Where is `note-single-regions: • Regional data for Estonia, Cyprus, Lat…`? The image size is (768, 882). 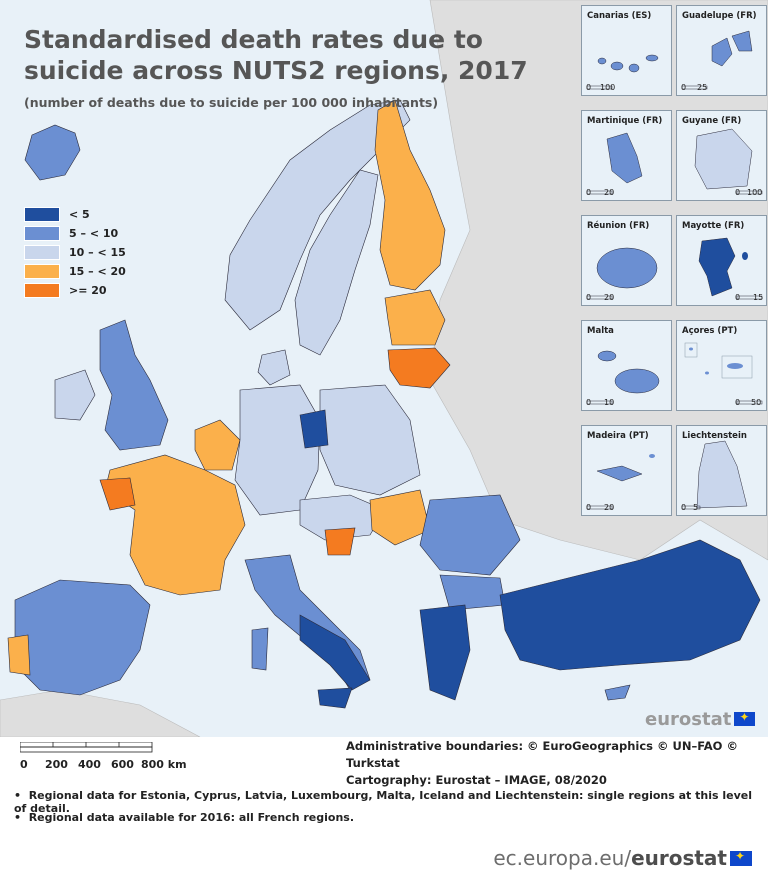 note-single-regions: • Regional data for Estonia, Cyprus, Lat… is located at coordinates (383, 802).